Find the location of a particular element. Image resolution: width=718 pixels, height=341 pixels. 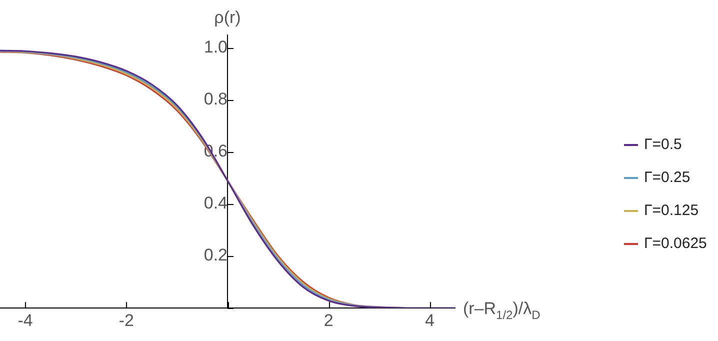

legend-label: Γ=0.25 is located at coordinates (667, 177).